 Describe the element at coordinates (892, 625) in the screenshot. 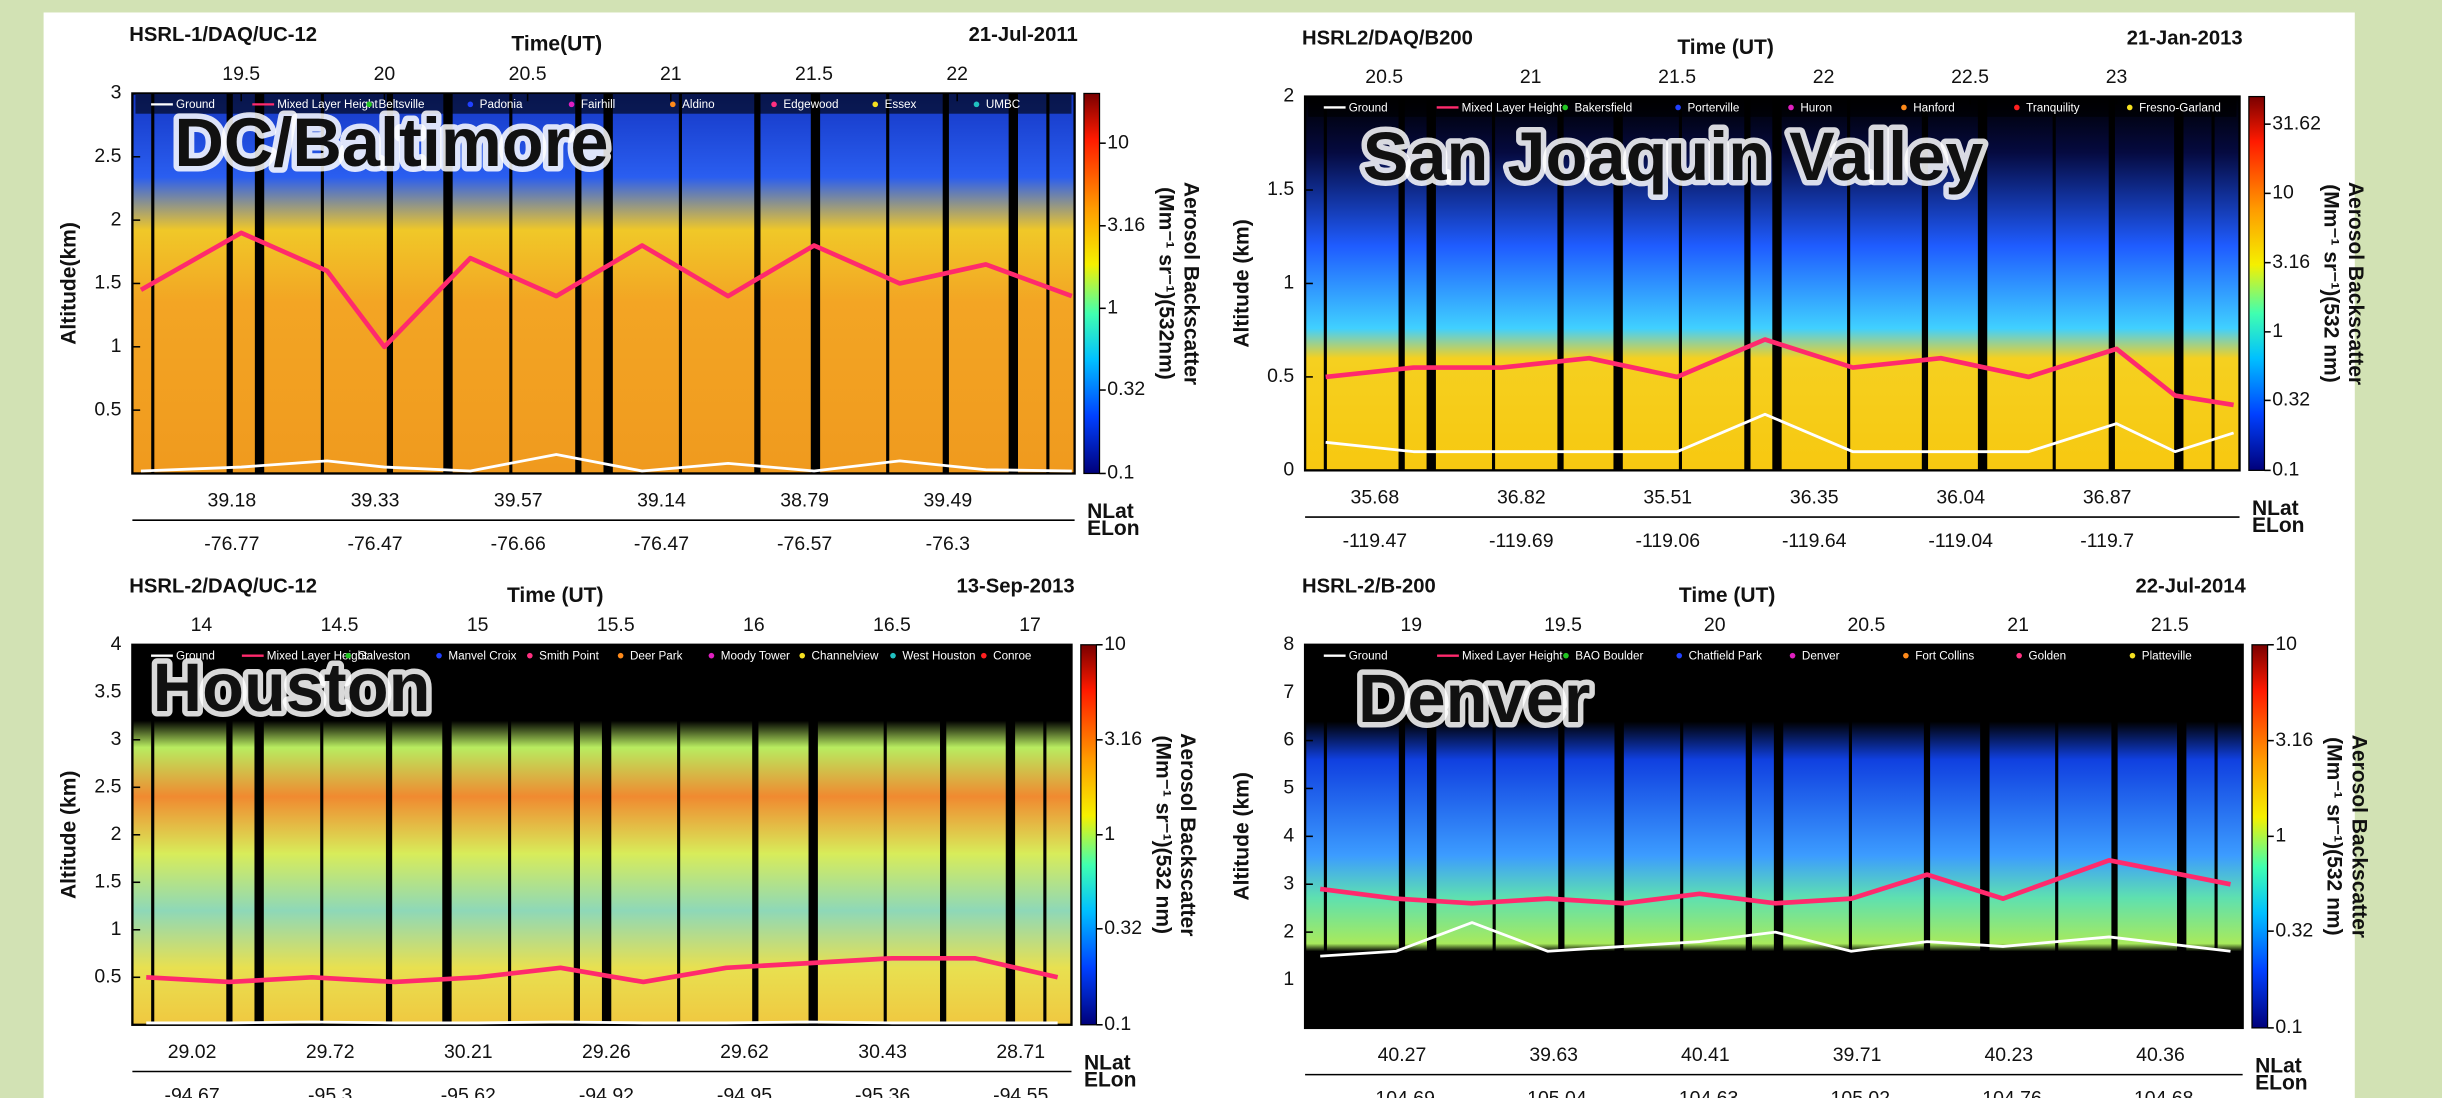

I see `x-tick-label: 16.5` at that location.